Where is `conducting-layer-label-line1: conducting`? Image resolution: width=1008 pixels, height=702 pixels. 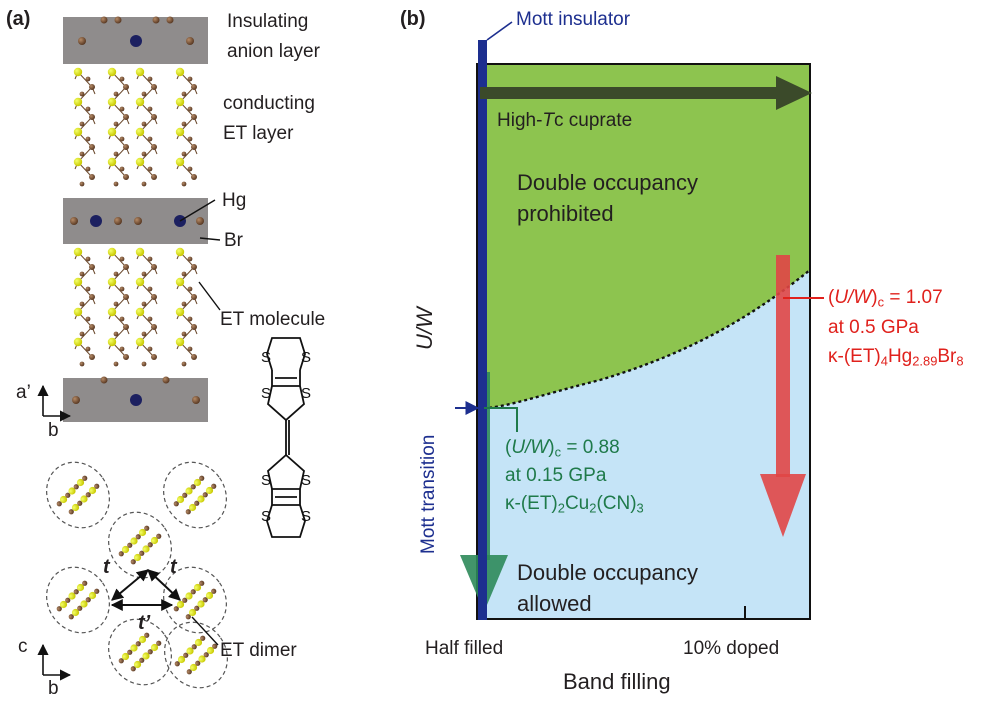 conducting-layer-label-line1: conducting is located at coordinates (269, 103).